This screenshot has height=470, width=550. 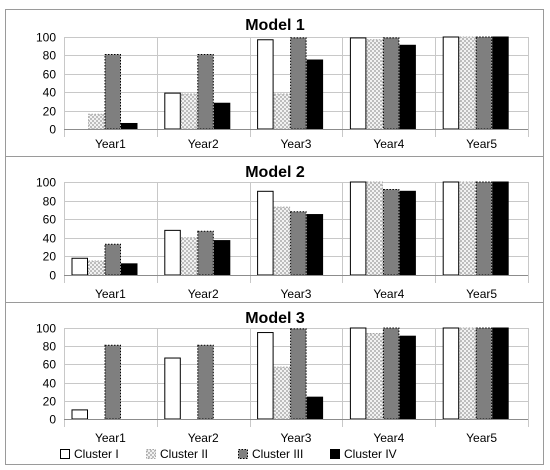 What do you see at coordinates (96, 454) in the screenshot?
I see `legend-label-cluster-i: Cluster I` at bounding box center [96, 454].